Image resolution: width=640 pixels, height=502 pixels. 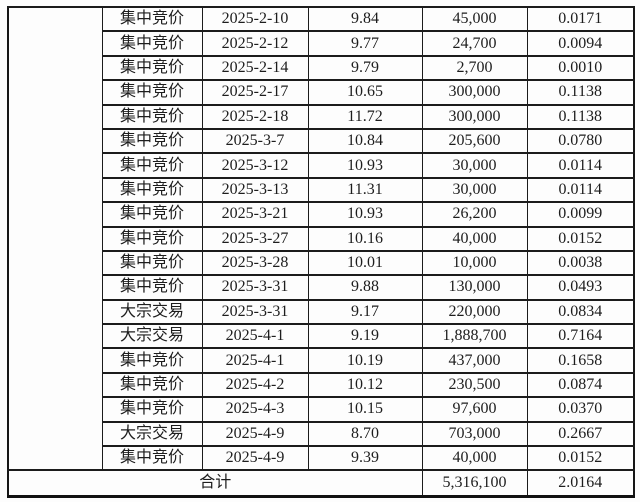 What do you see at coordinates (580, 43) in the screenshot?
I see `ratio-cell: 0.0094` at bounding box center [580, 43].